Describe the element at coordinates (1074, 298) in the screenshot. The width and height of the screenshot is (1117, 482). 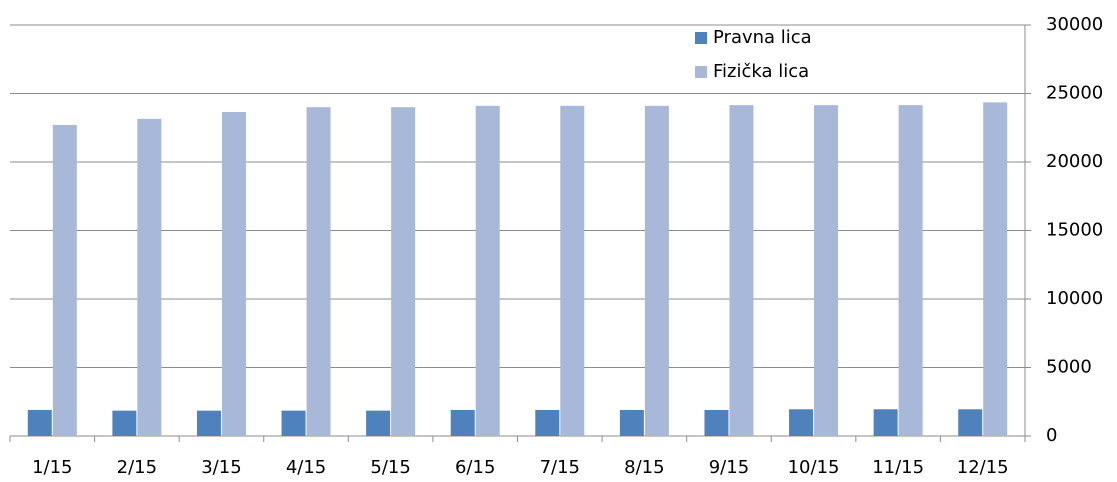
I see `y-tick-label: 10000` at that location.